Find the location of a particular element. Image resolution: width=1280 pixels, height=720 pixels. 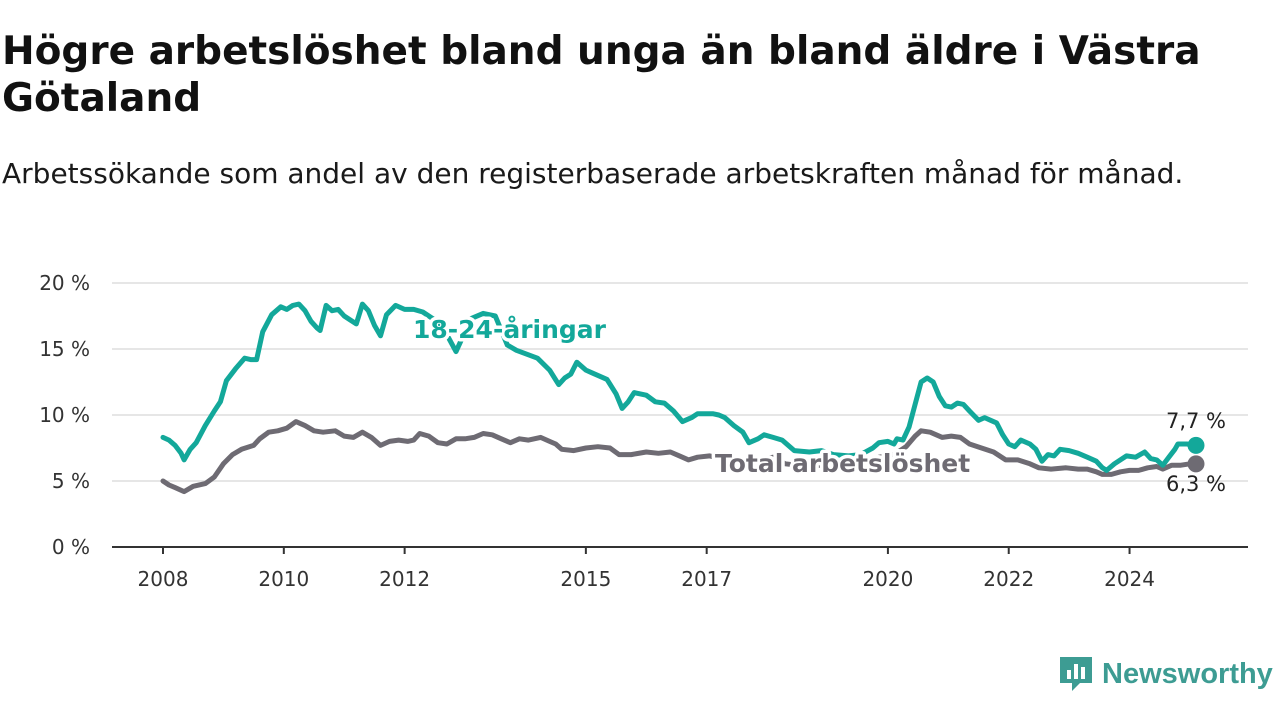

end-value-label-total: 6,3 % is located at coordinates (1196, 484).